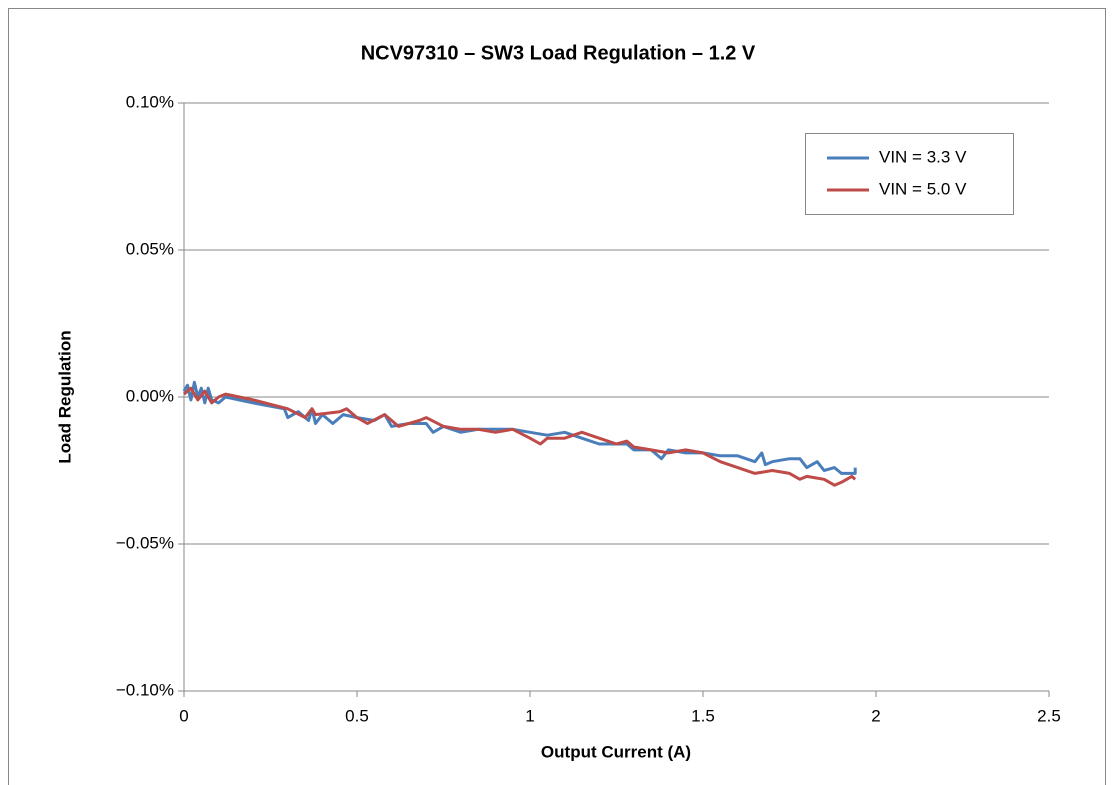 The image size is (1114, 785). What do you see at coordinates (909, 174) in the screenshot?
I see `legend-box` at bounding box center [909, 174].